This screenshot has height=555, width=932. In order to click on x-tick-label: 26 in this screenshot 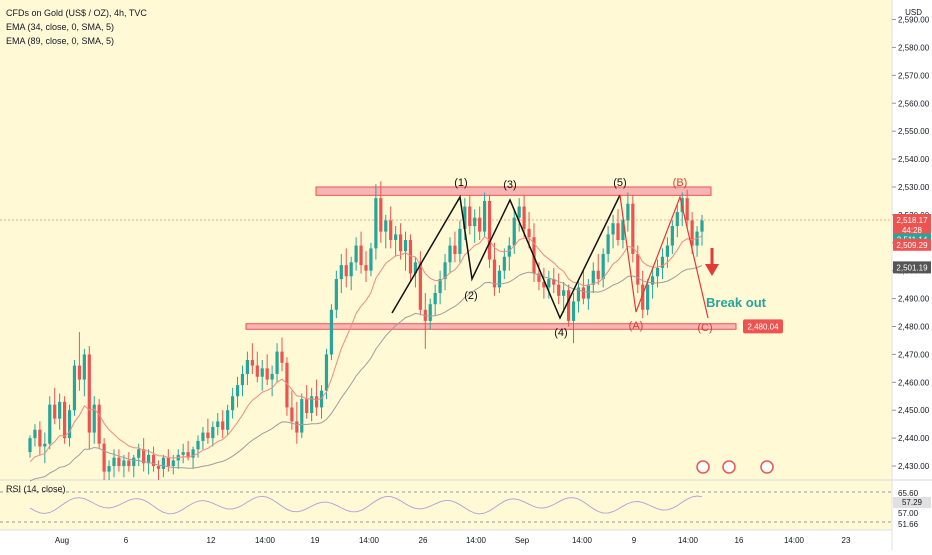, I will do `click(423, 540)`.